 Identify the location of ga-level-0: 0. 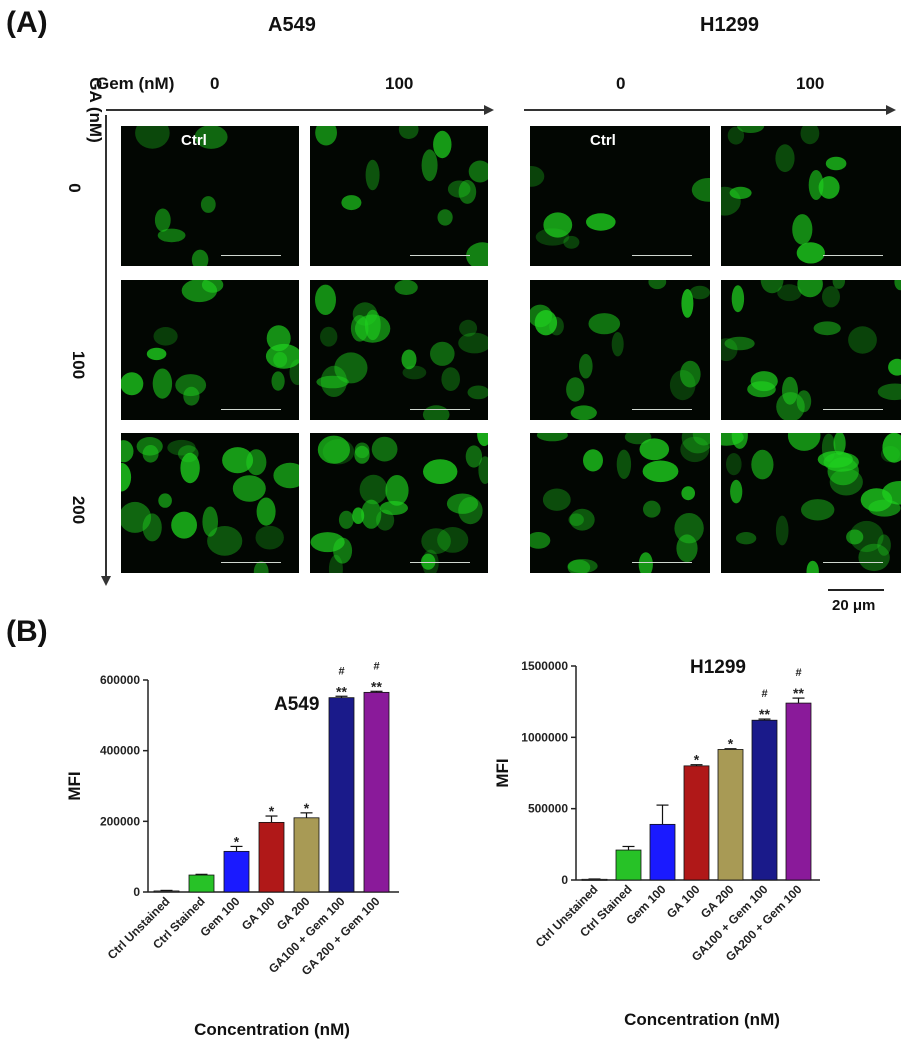
(74, 188).